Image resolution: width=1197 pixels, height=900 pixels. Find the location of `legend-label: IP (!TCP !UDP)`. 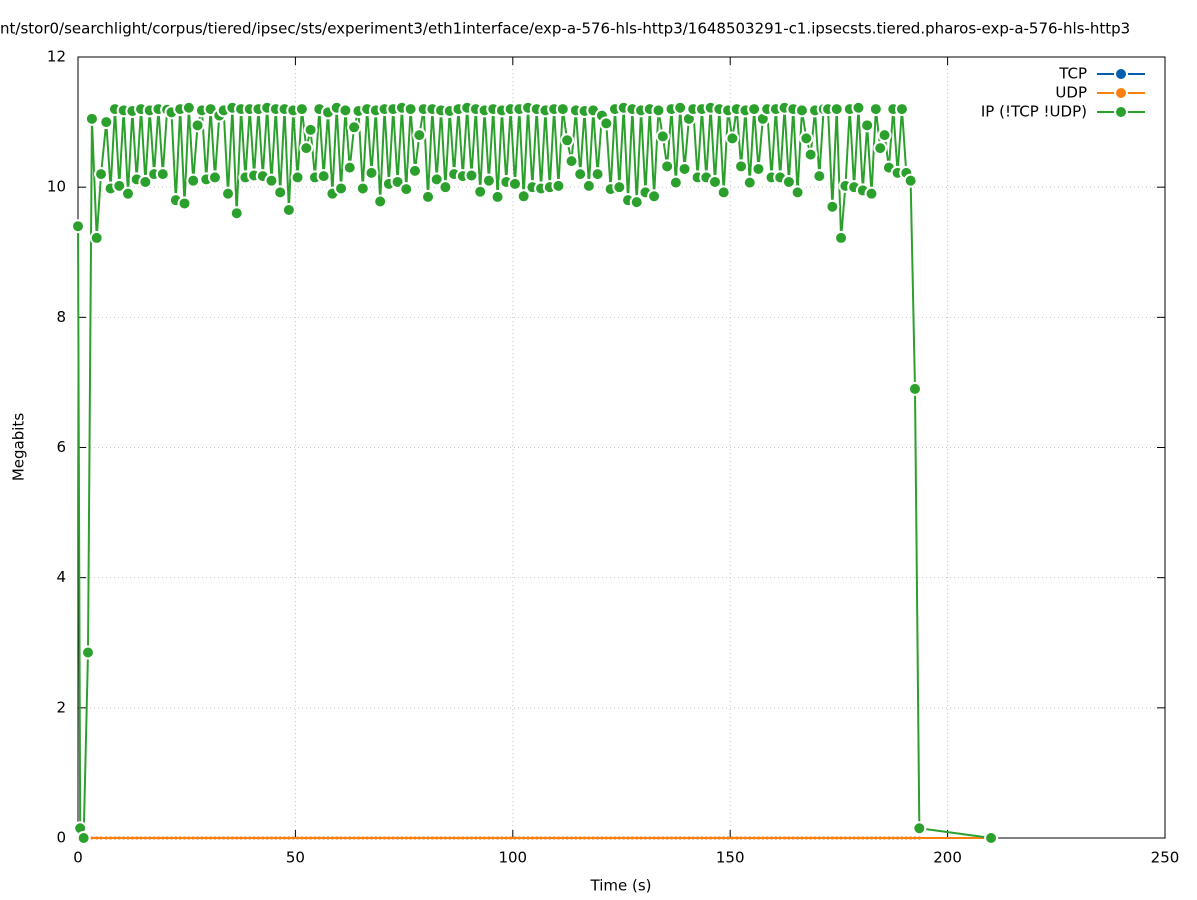

legend-label: IP (!TCP !UDP) is located at coordinates (1034, 112).